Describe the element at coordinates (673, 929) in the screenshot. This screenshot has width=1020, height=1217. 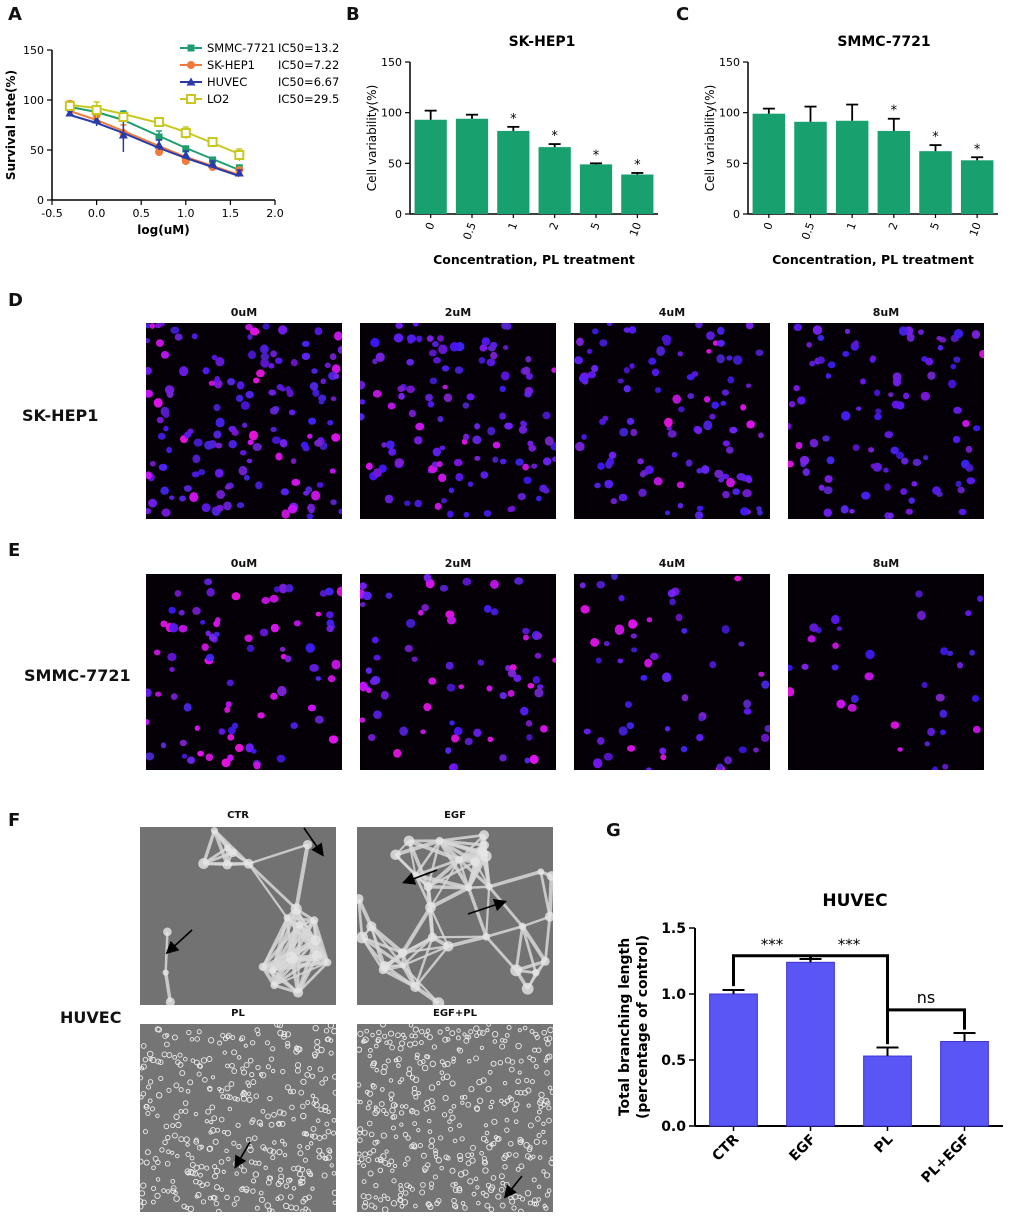
I see `g-y-tick-label: 1.5` at that location.